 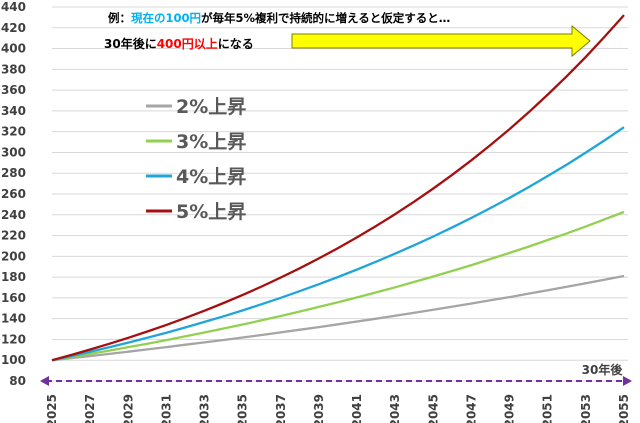 What do you see at coordinates (13, 49) in the screenshot?
I see `y-tick-label: 400` at bounding box center [13, 49].